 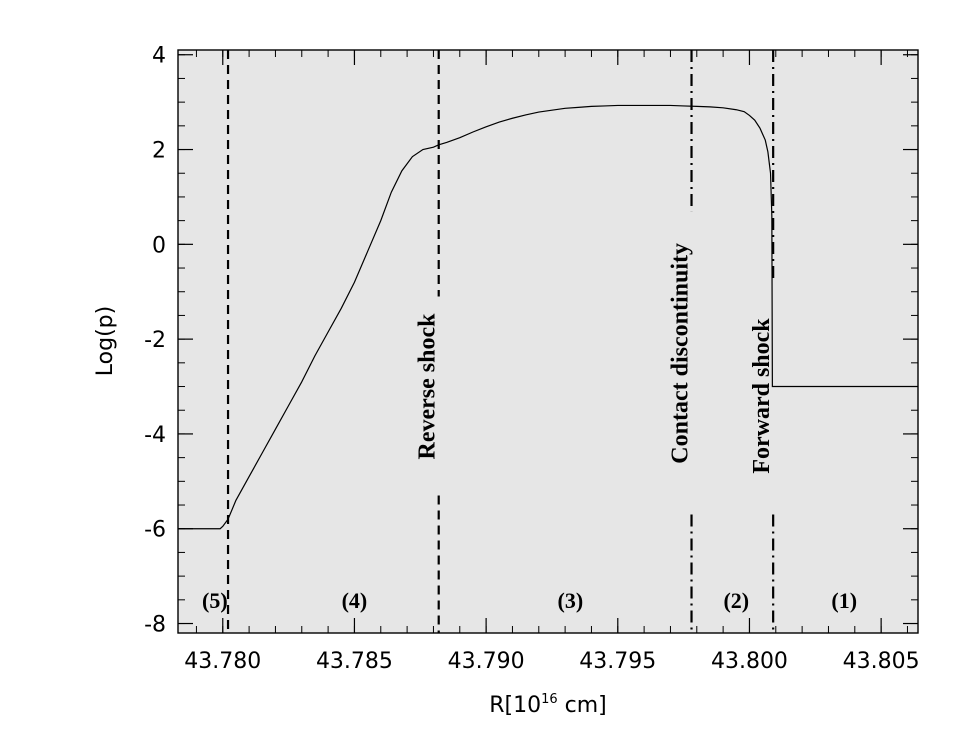 What do you see at coordinates (529, 600) in the screenshot?
I see `region-labels: (5) (4) (3) (2) (1)` at bounding box center [529, 600].